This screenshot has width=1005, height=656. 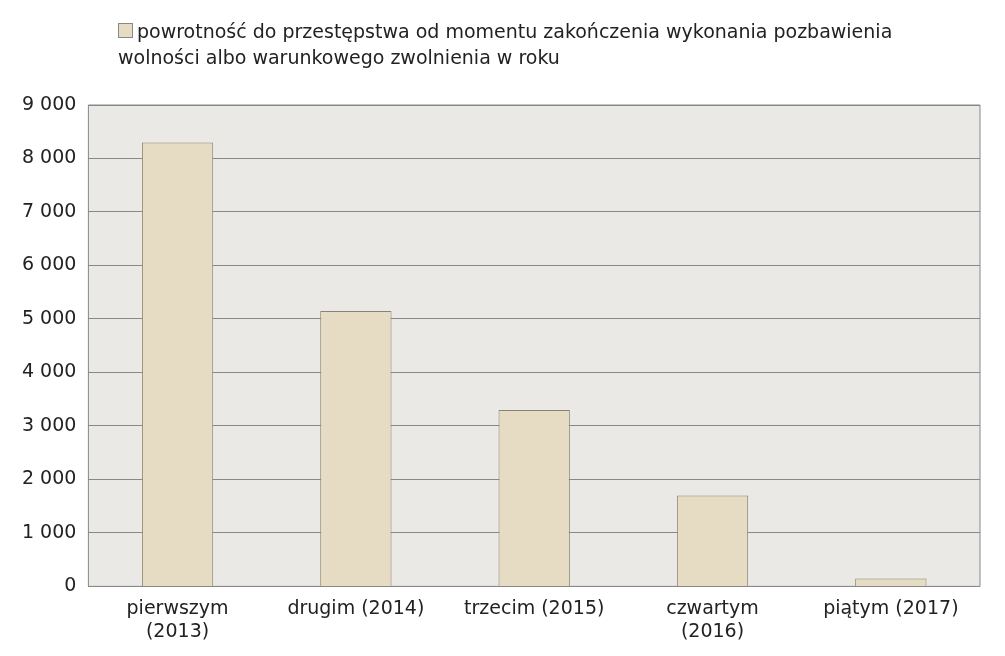 I want to click on y-tick-label: 1 000, so click(x=49, y=530).